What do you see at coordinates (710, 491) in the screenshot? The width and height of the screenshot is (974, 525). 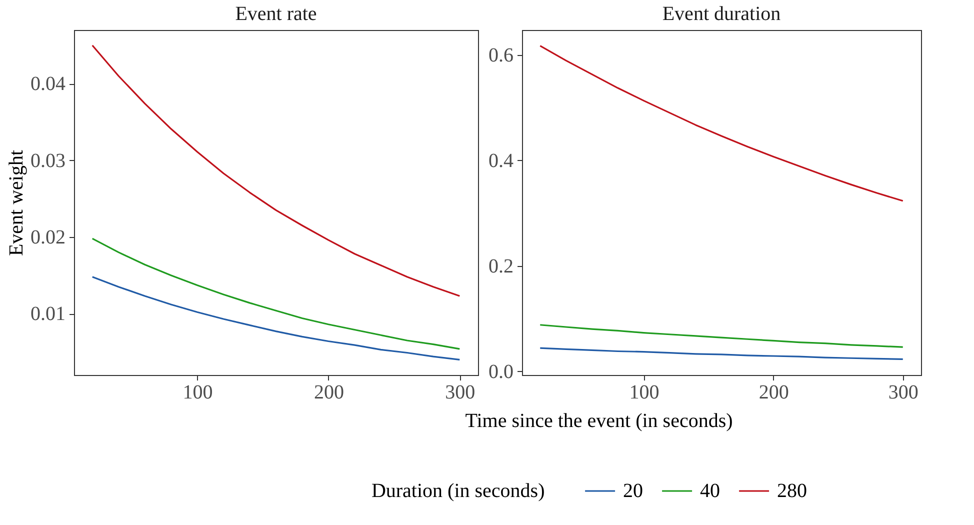 I see `legend-label: 40` at bounding box center [710, 491].